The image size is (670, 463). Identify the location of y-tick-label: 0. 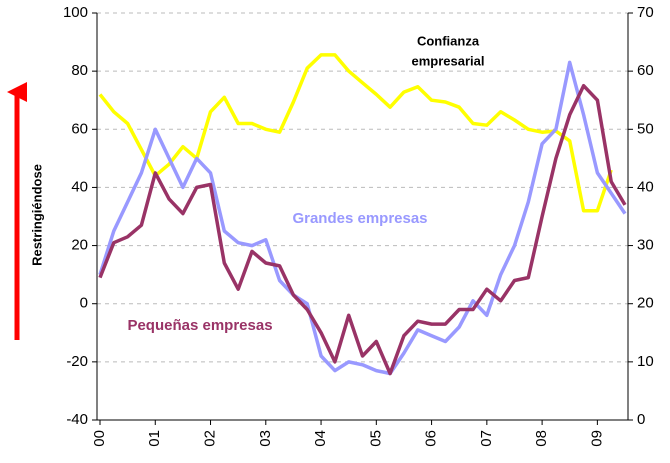
(84, 303).